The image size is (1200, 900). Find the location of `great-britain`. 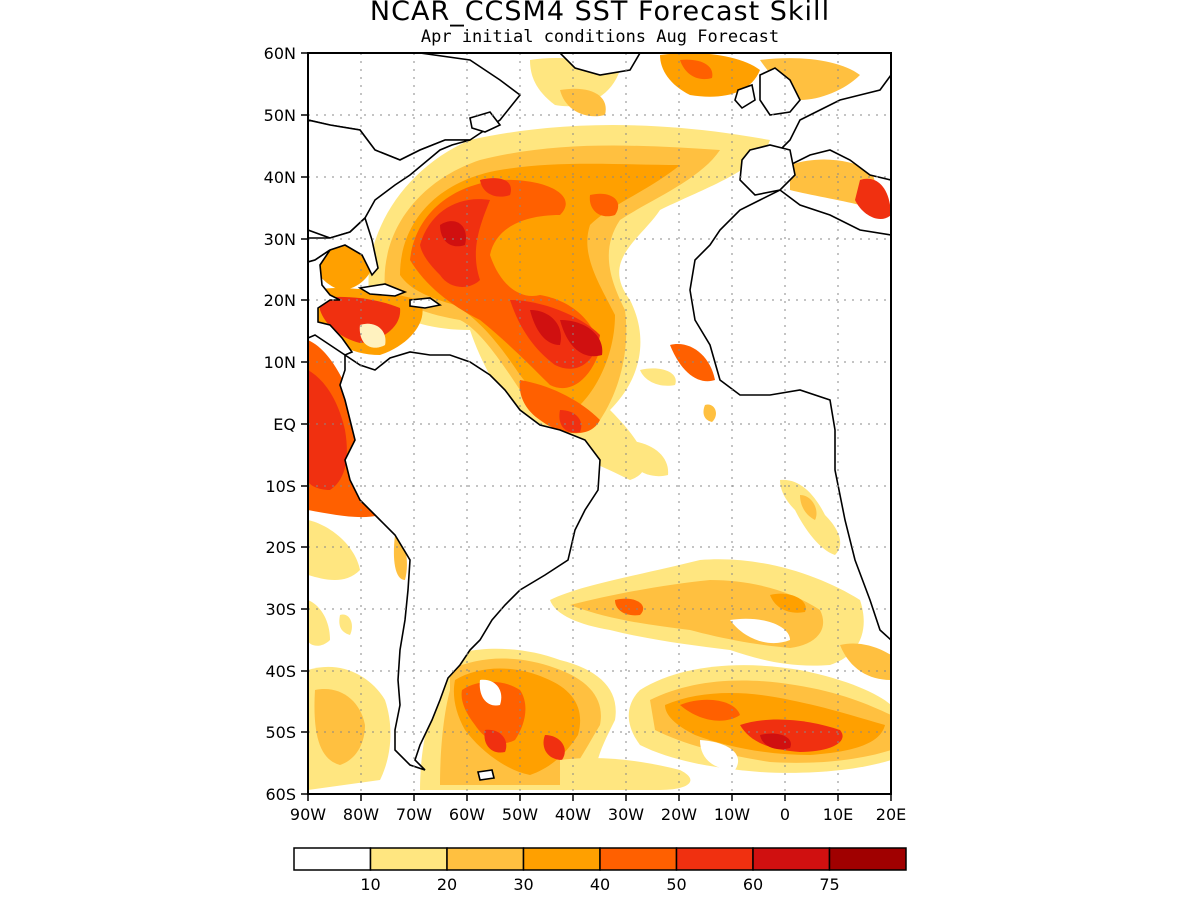

great-britain is located at coordinates (780, 91).